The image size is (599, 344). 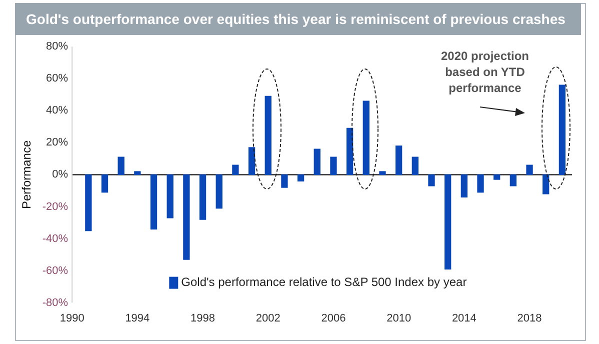 I want to click on chart-title: Gold's outperformance over equities this year is reminiscent of previous crashes, so click(x=298, y=19).